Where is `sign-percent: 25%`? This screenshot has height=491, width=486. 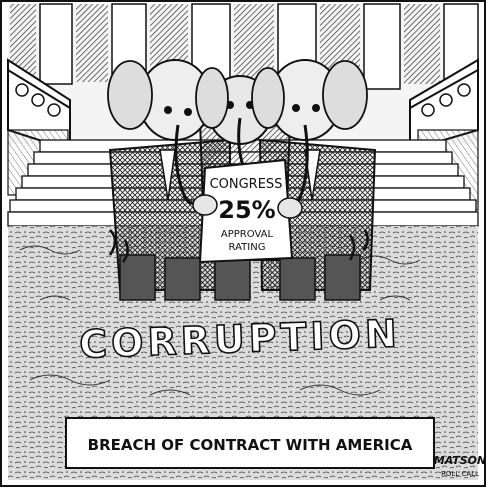
sign-percent: 25% is located at coordinates (246, 210).